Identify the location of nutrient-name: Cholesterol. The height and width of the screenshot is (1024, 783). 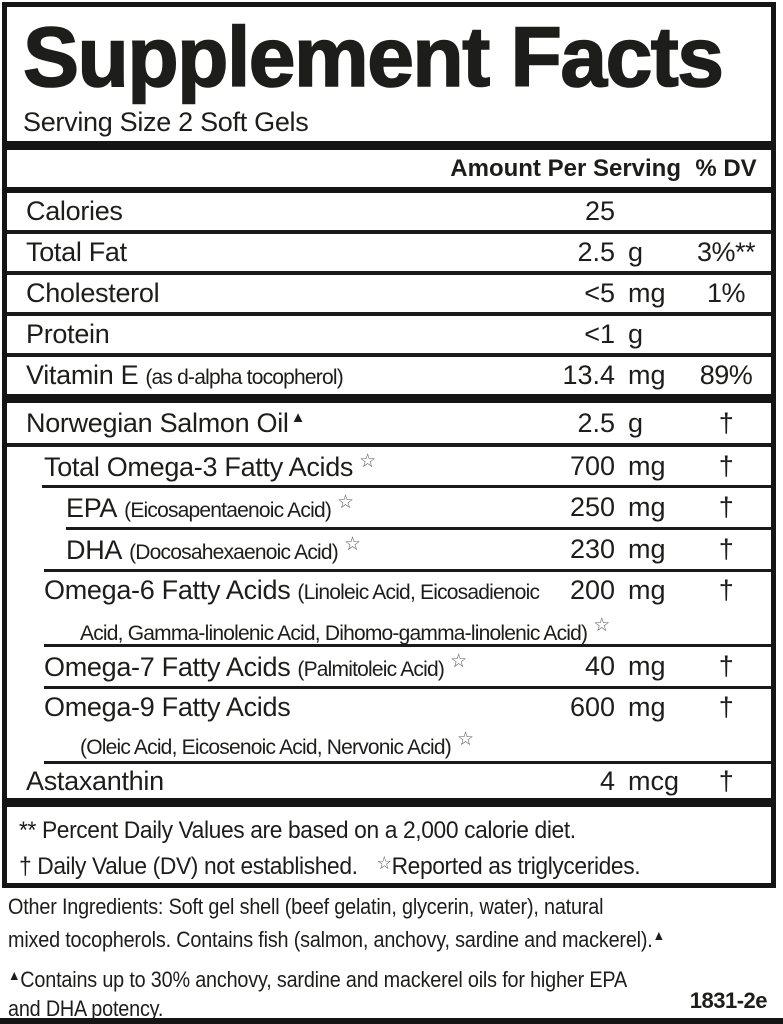
(93, 293).